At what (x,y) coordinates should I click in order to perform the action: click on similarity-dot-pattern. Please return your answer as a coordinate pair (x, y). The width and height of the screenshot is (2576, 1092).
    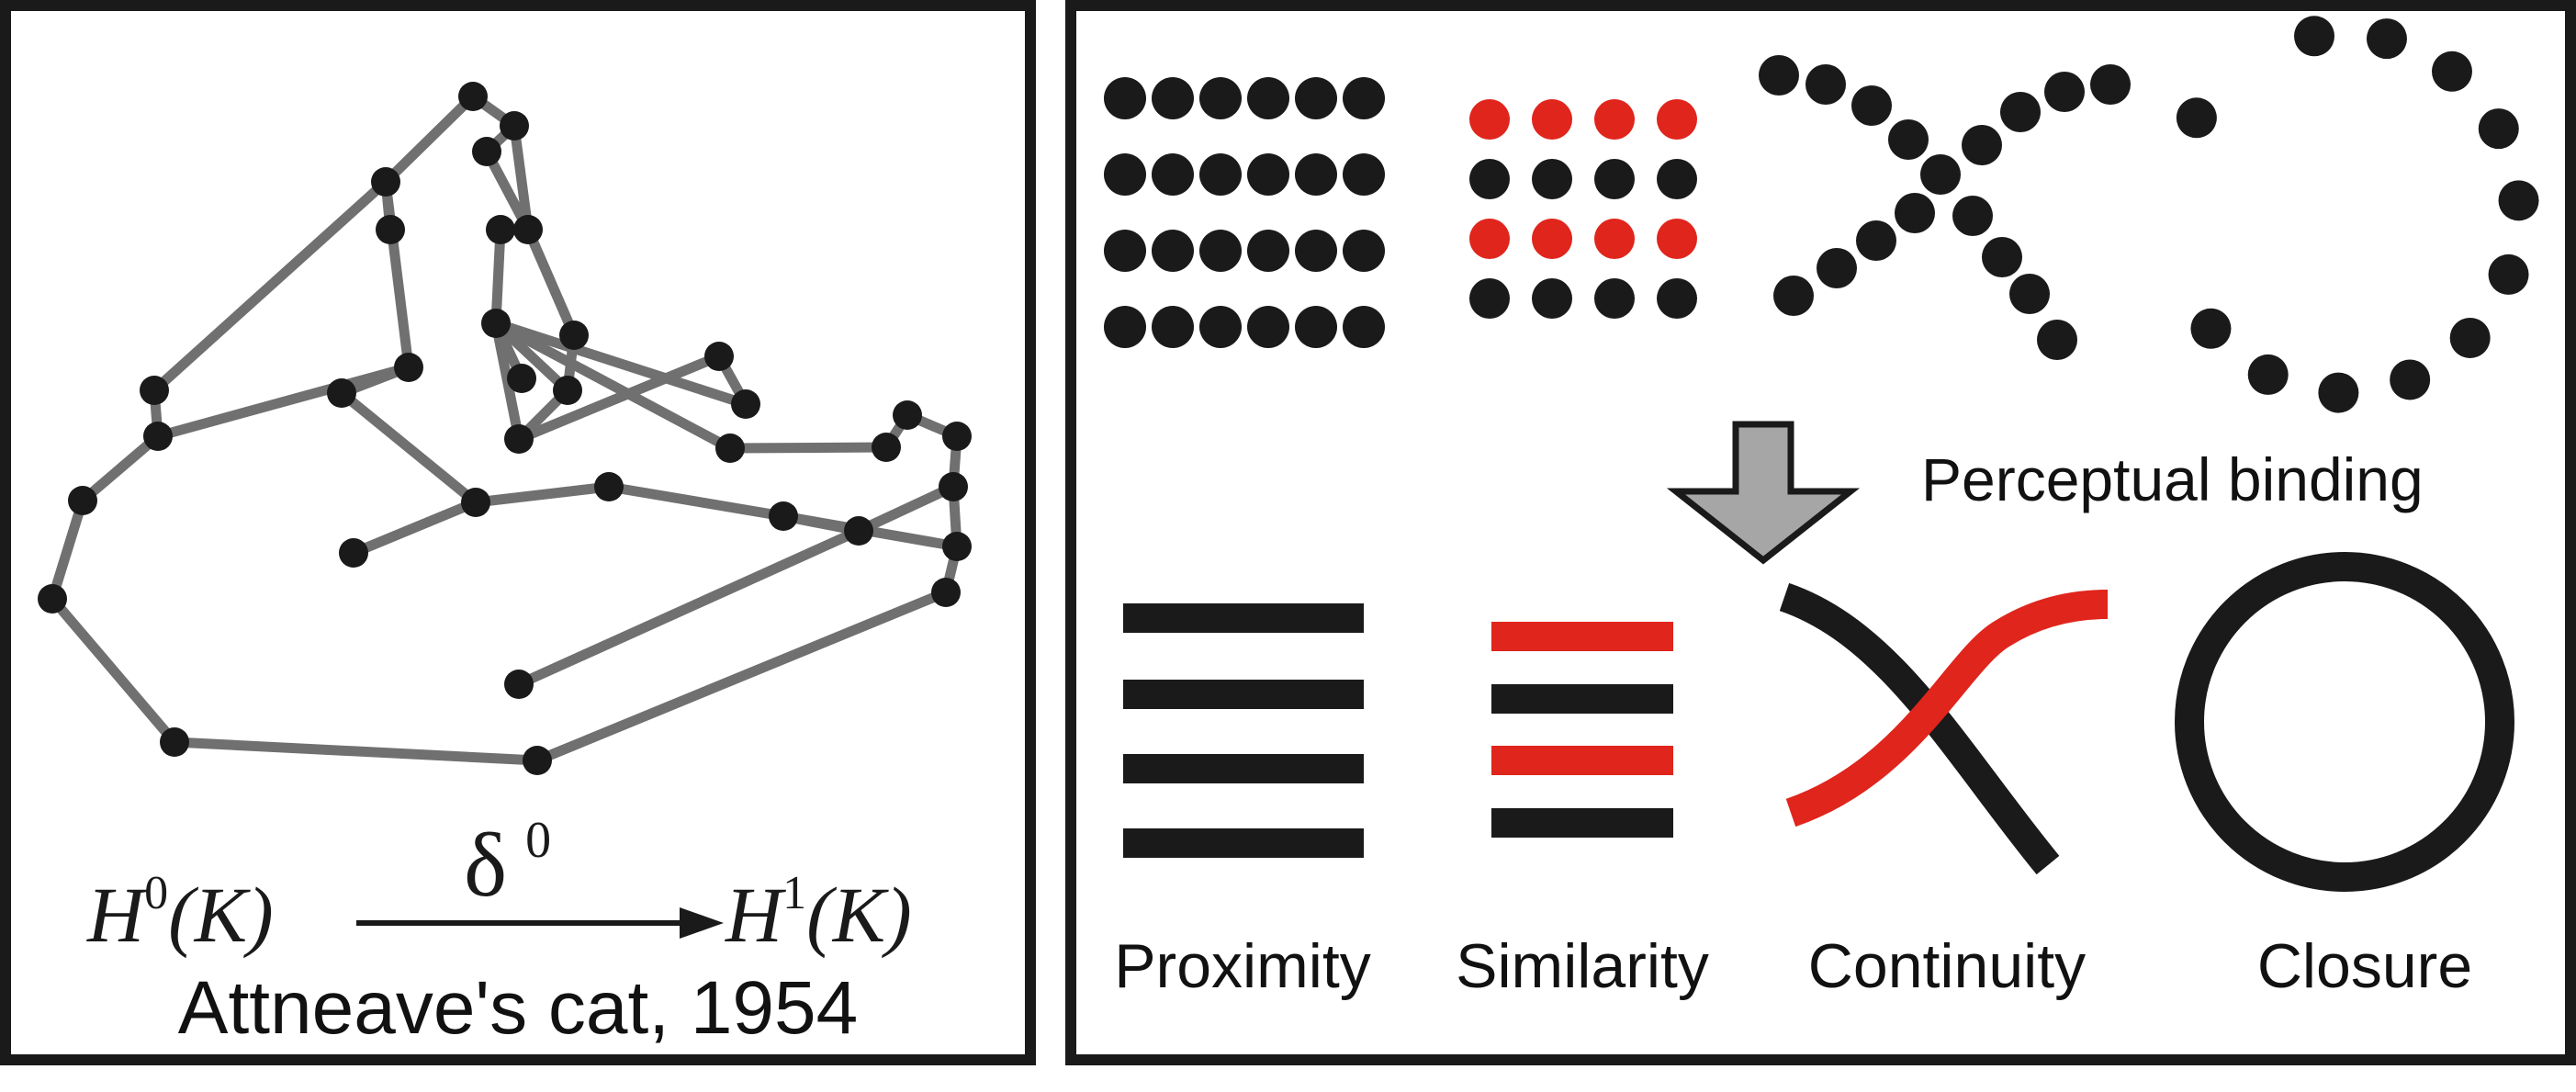
    Looking at the image, I should click on (1583, 209).